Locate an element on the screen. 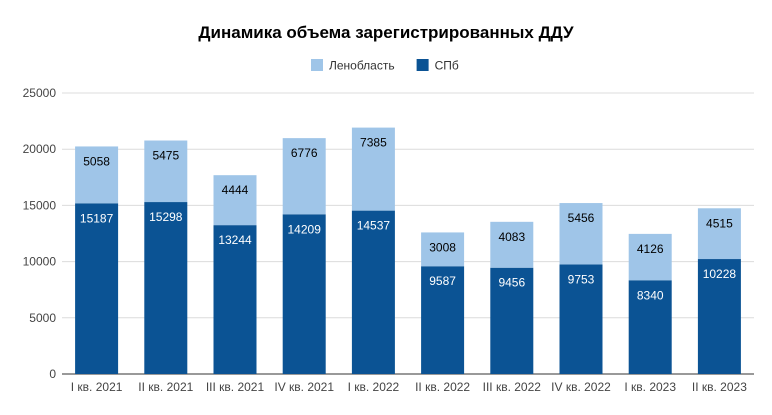 The width and height of the screenshot is (772, 415). x-tick-label: IV кв. 2021 is located at coordinates (304, 387).